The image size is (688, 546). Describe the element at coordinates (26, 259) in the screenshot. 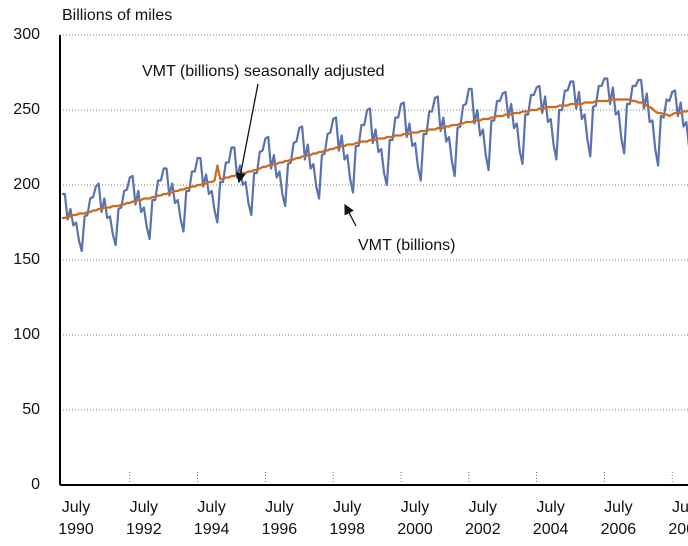

I see `y-tick-label: 150` at that location.